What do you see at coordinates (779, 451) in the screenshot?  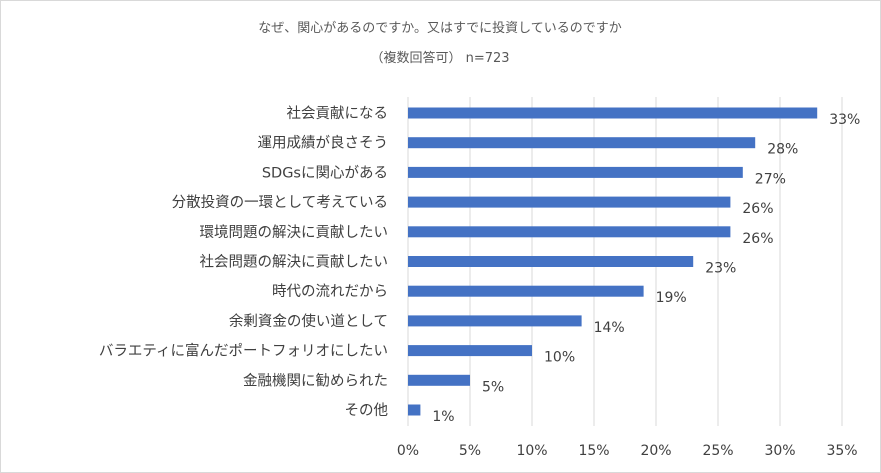 I see `x-tick-label: 30%` at bounding box center [779, 451].